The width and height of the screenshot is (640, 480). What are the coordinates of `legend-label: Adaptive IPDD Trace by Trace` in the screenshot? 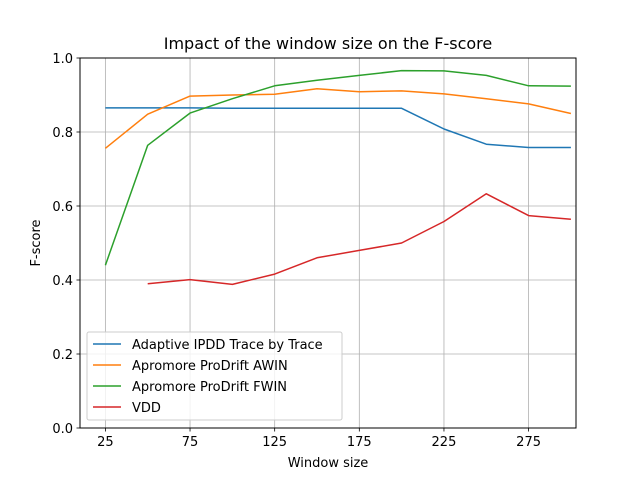 It's located at (227, 345).